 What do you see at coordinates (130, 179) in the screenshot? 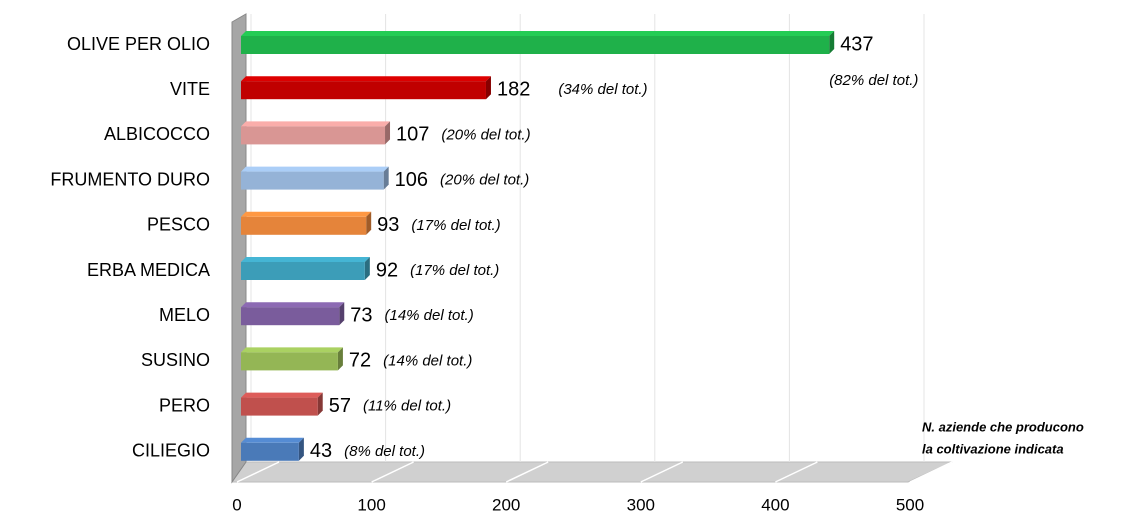
I see `category-label: FRUMENTO DURO` at bounding box center [130, 179].